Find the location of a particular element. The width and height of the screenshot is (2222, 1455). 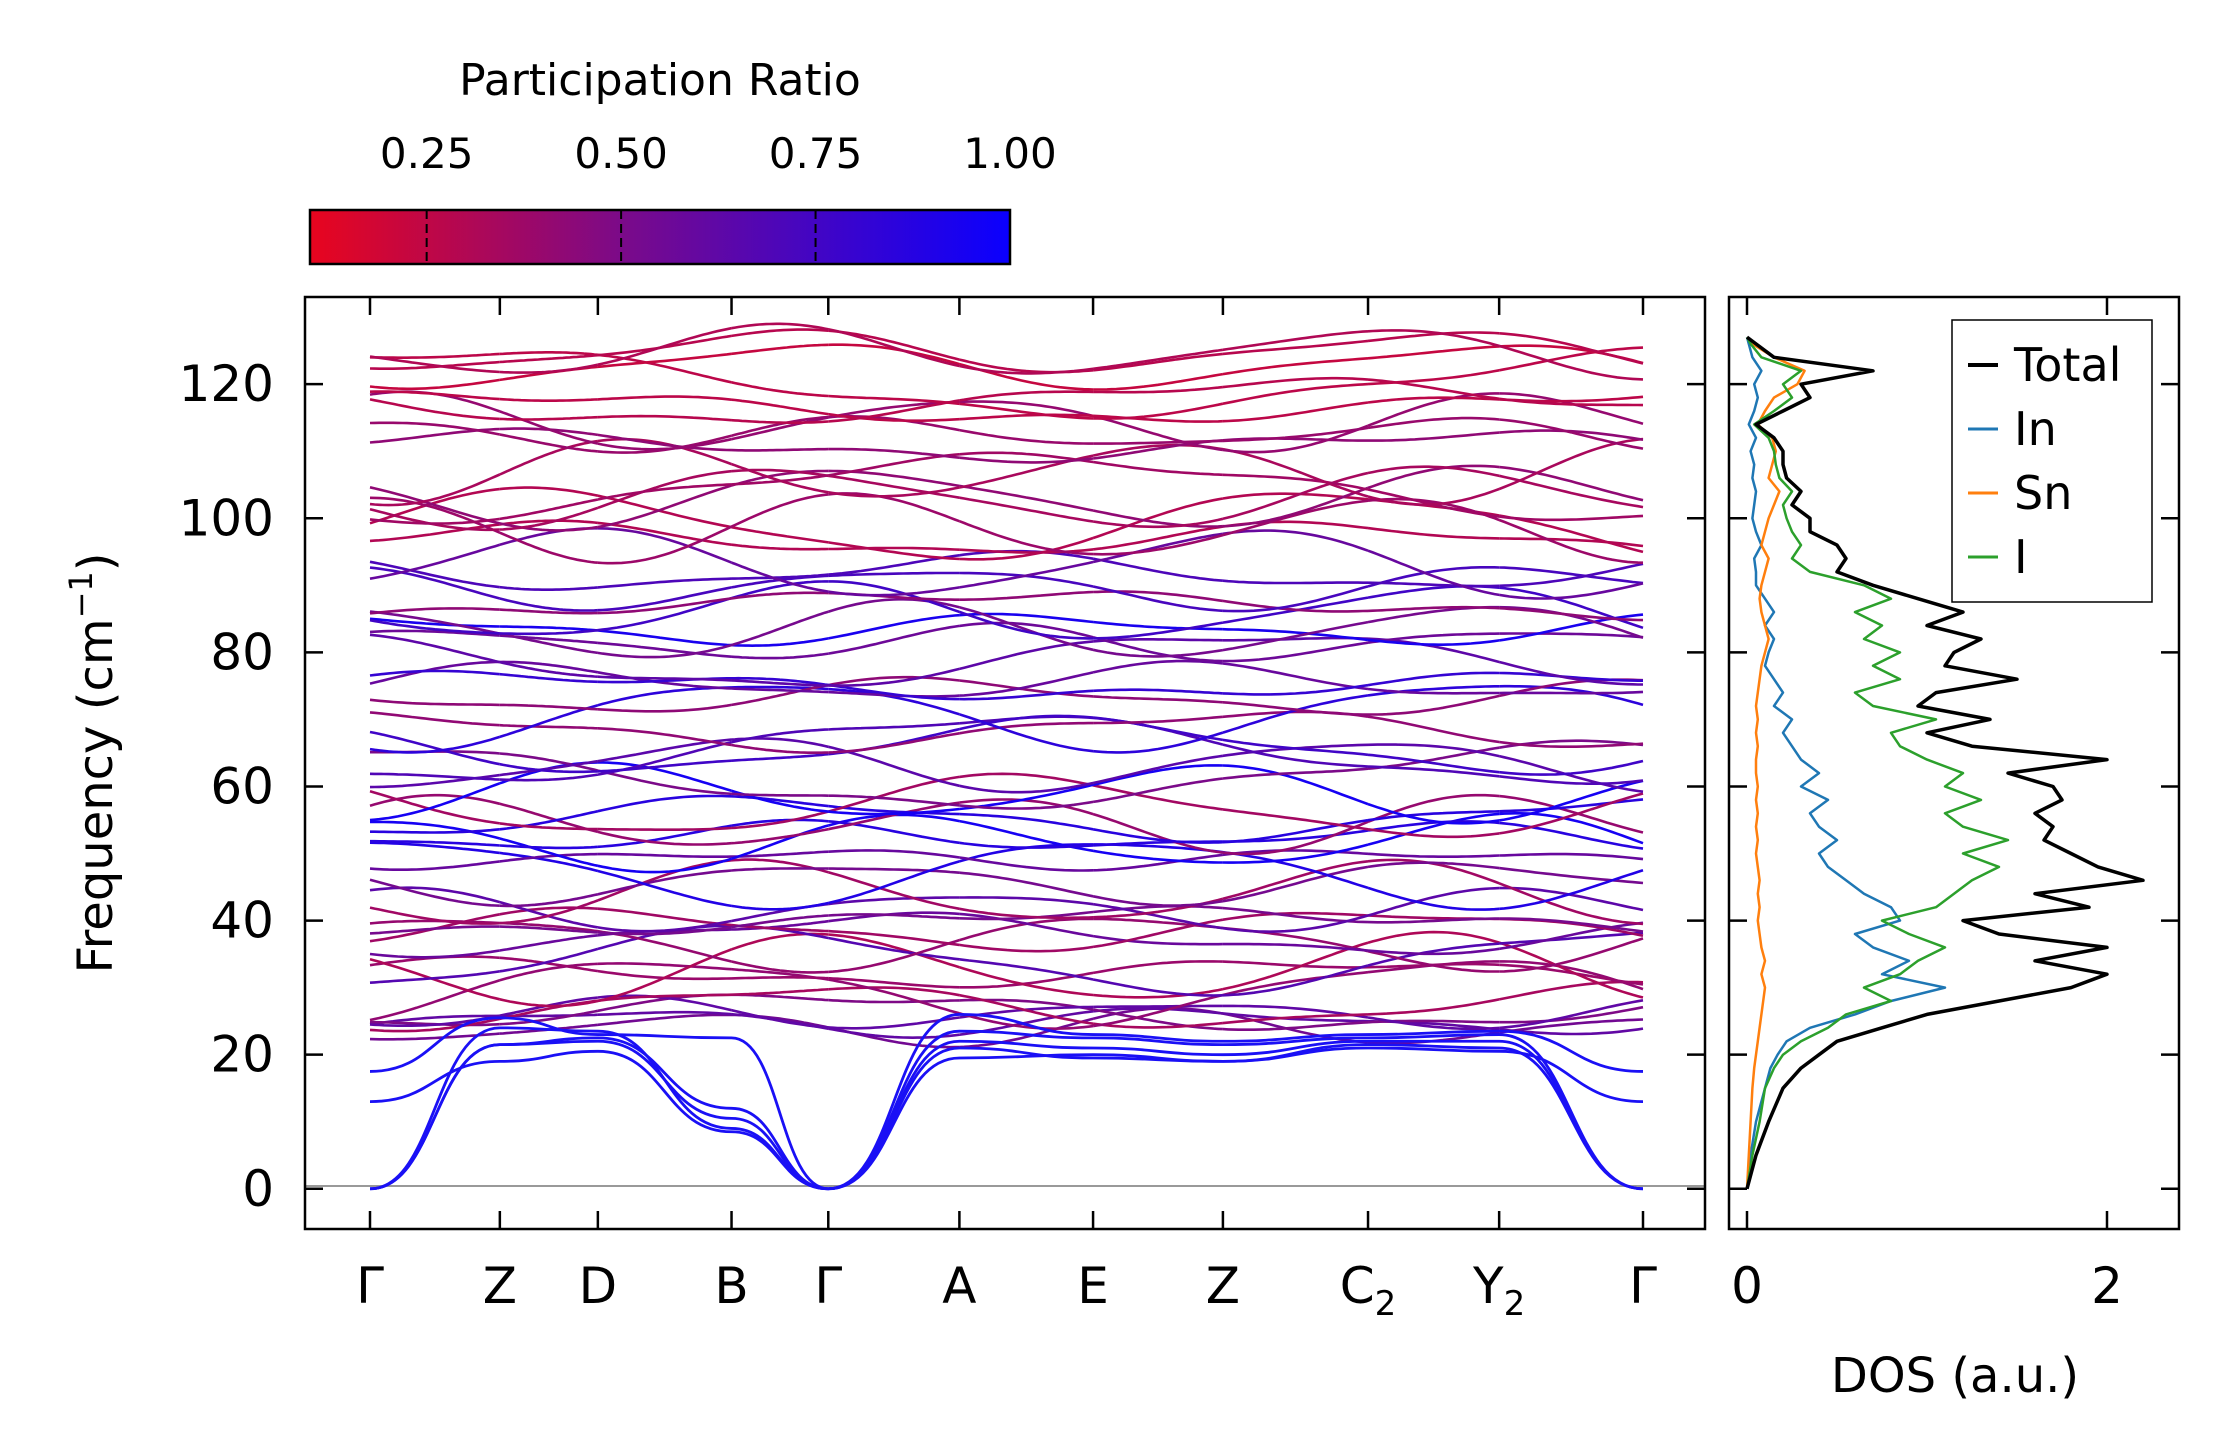

colorbar-tick-label: 0.50 is located at coordinates (621, 153).